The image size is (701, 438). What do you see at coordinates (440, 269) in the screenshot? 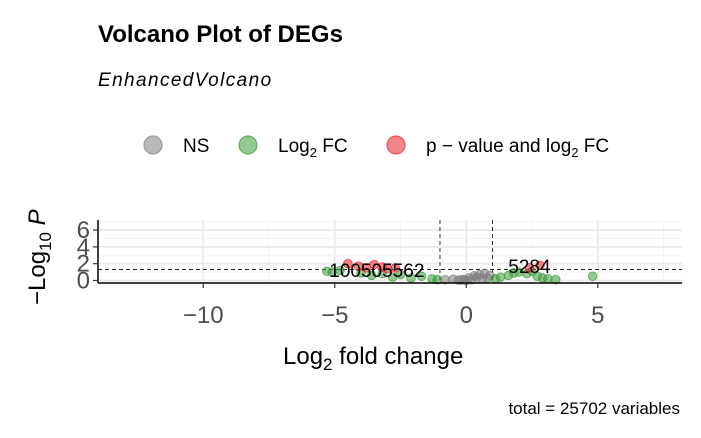
I see `point-labels: 100505562 5284` at bounding box center [440, 269].